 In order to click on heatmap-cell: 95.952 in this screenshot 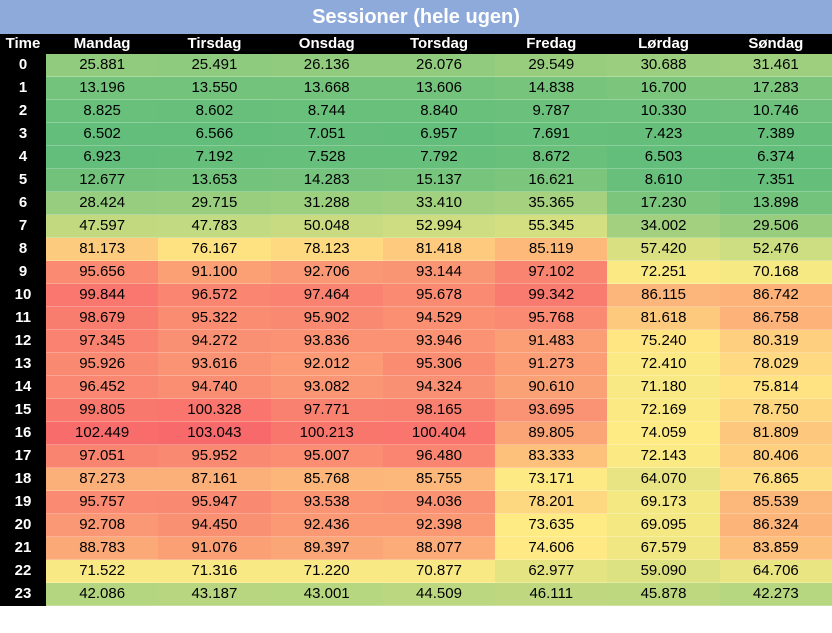, I will do `click(214, 456)`.